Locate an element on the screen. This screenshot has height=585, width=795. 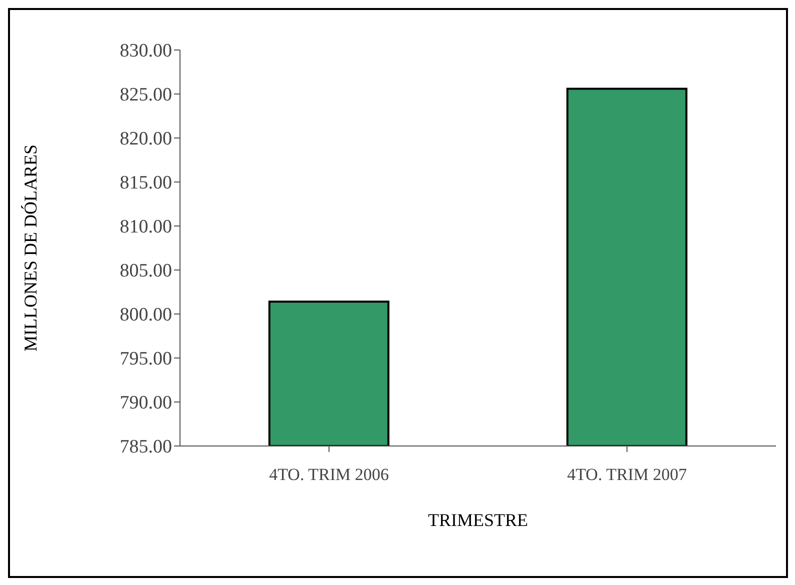
x-tick-label: 4TO. TRIM 2007 is located at coordinates (627, 474).